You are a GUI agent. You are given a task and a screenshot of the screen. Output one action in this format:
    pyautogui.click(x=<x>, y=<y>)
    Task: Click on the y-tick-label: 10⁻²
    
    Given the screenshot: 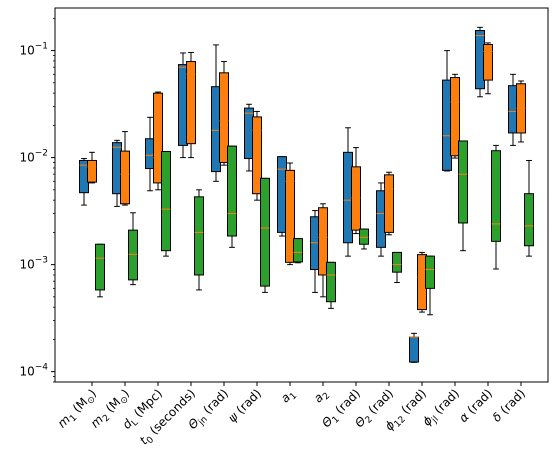 What is the action you would take?
    pyautogui.click(x=33, y=157)
    